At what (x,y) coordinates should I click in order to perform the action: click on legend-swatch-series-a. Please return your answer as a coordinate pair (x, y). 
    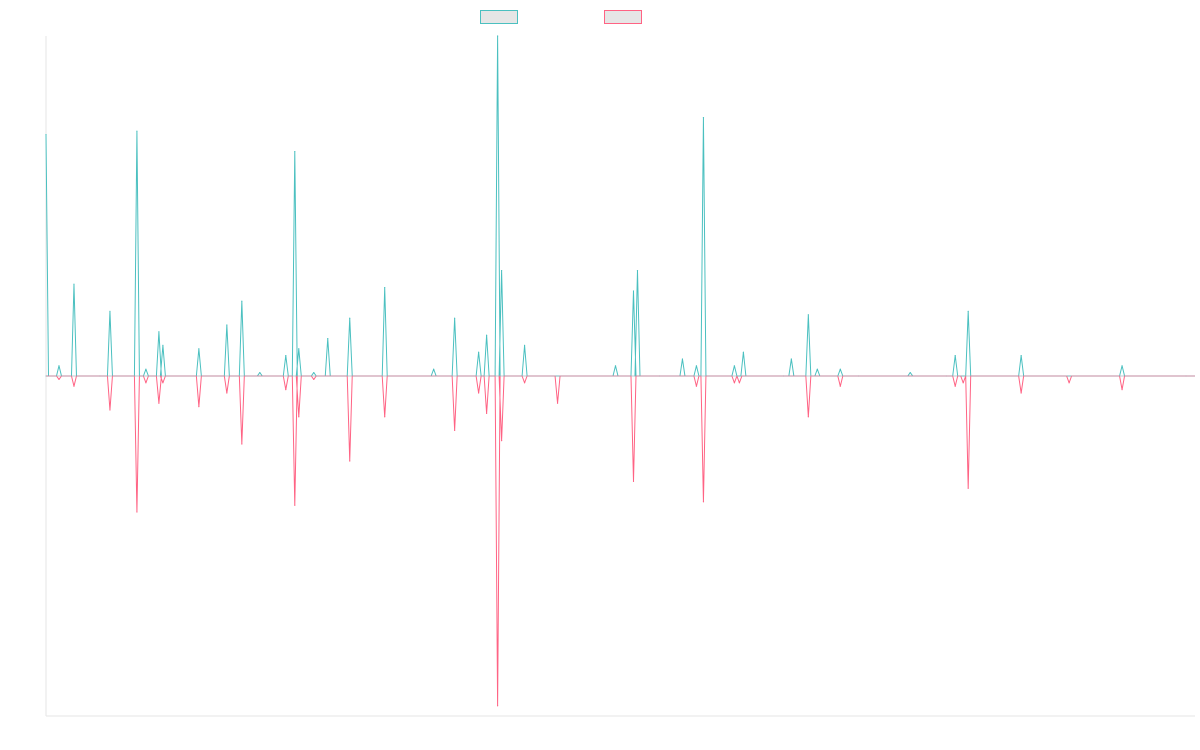
    Looking at the image, I should click on (499, 17).